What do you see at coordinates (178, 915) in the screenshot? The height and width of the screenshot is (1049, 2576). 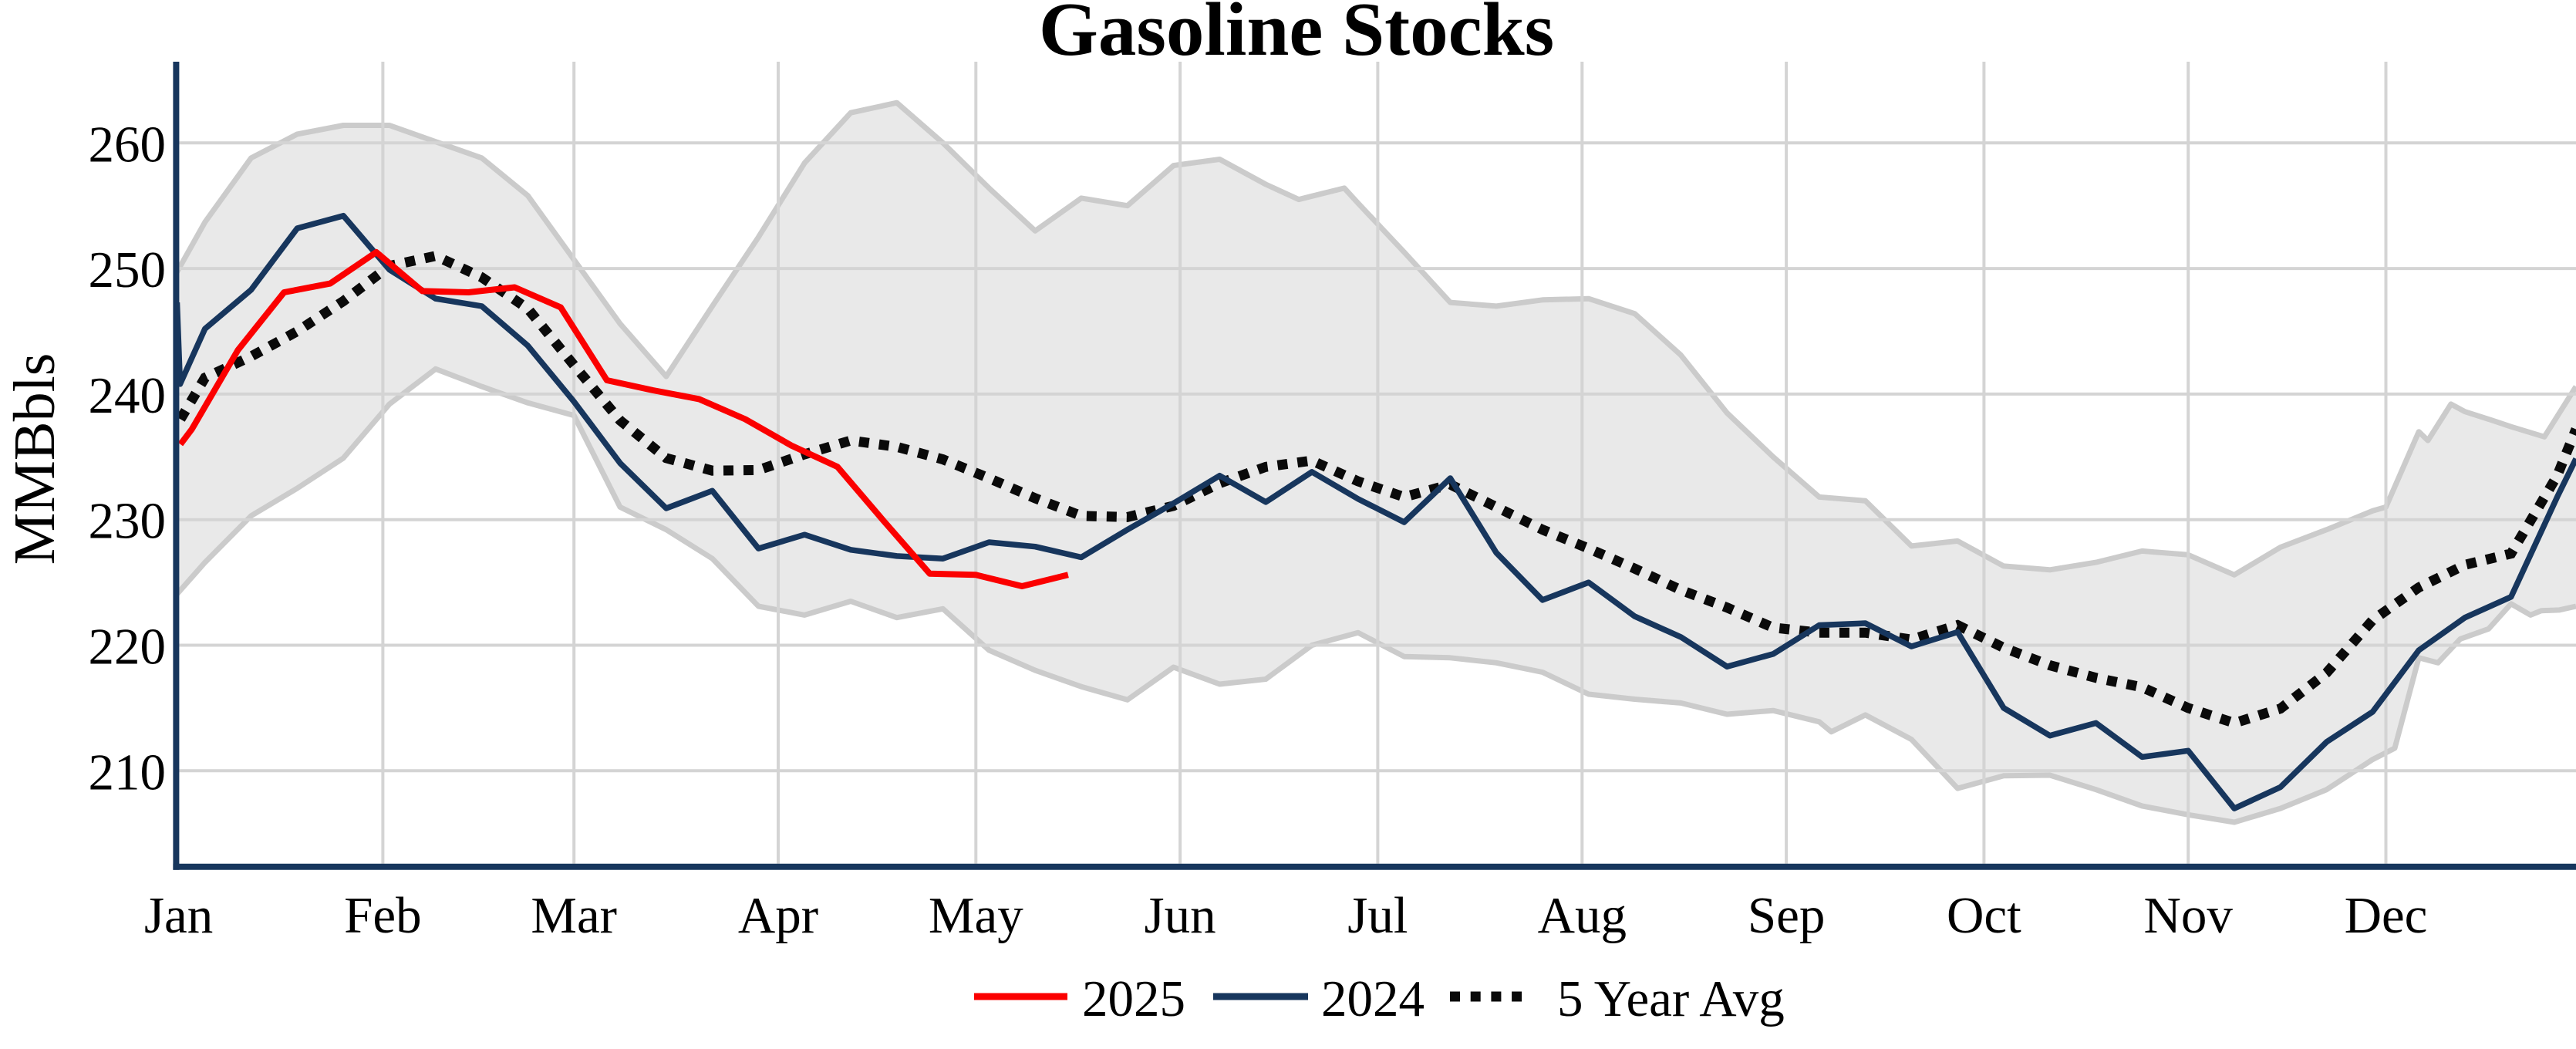 I see `svg-text: Jan` at bounding box center [178, 915].